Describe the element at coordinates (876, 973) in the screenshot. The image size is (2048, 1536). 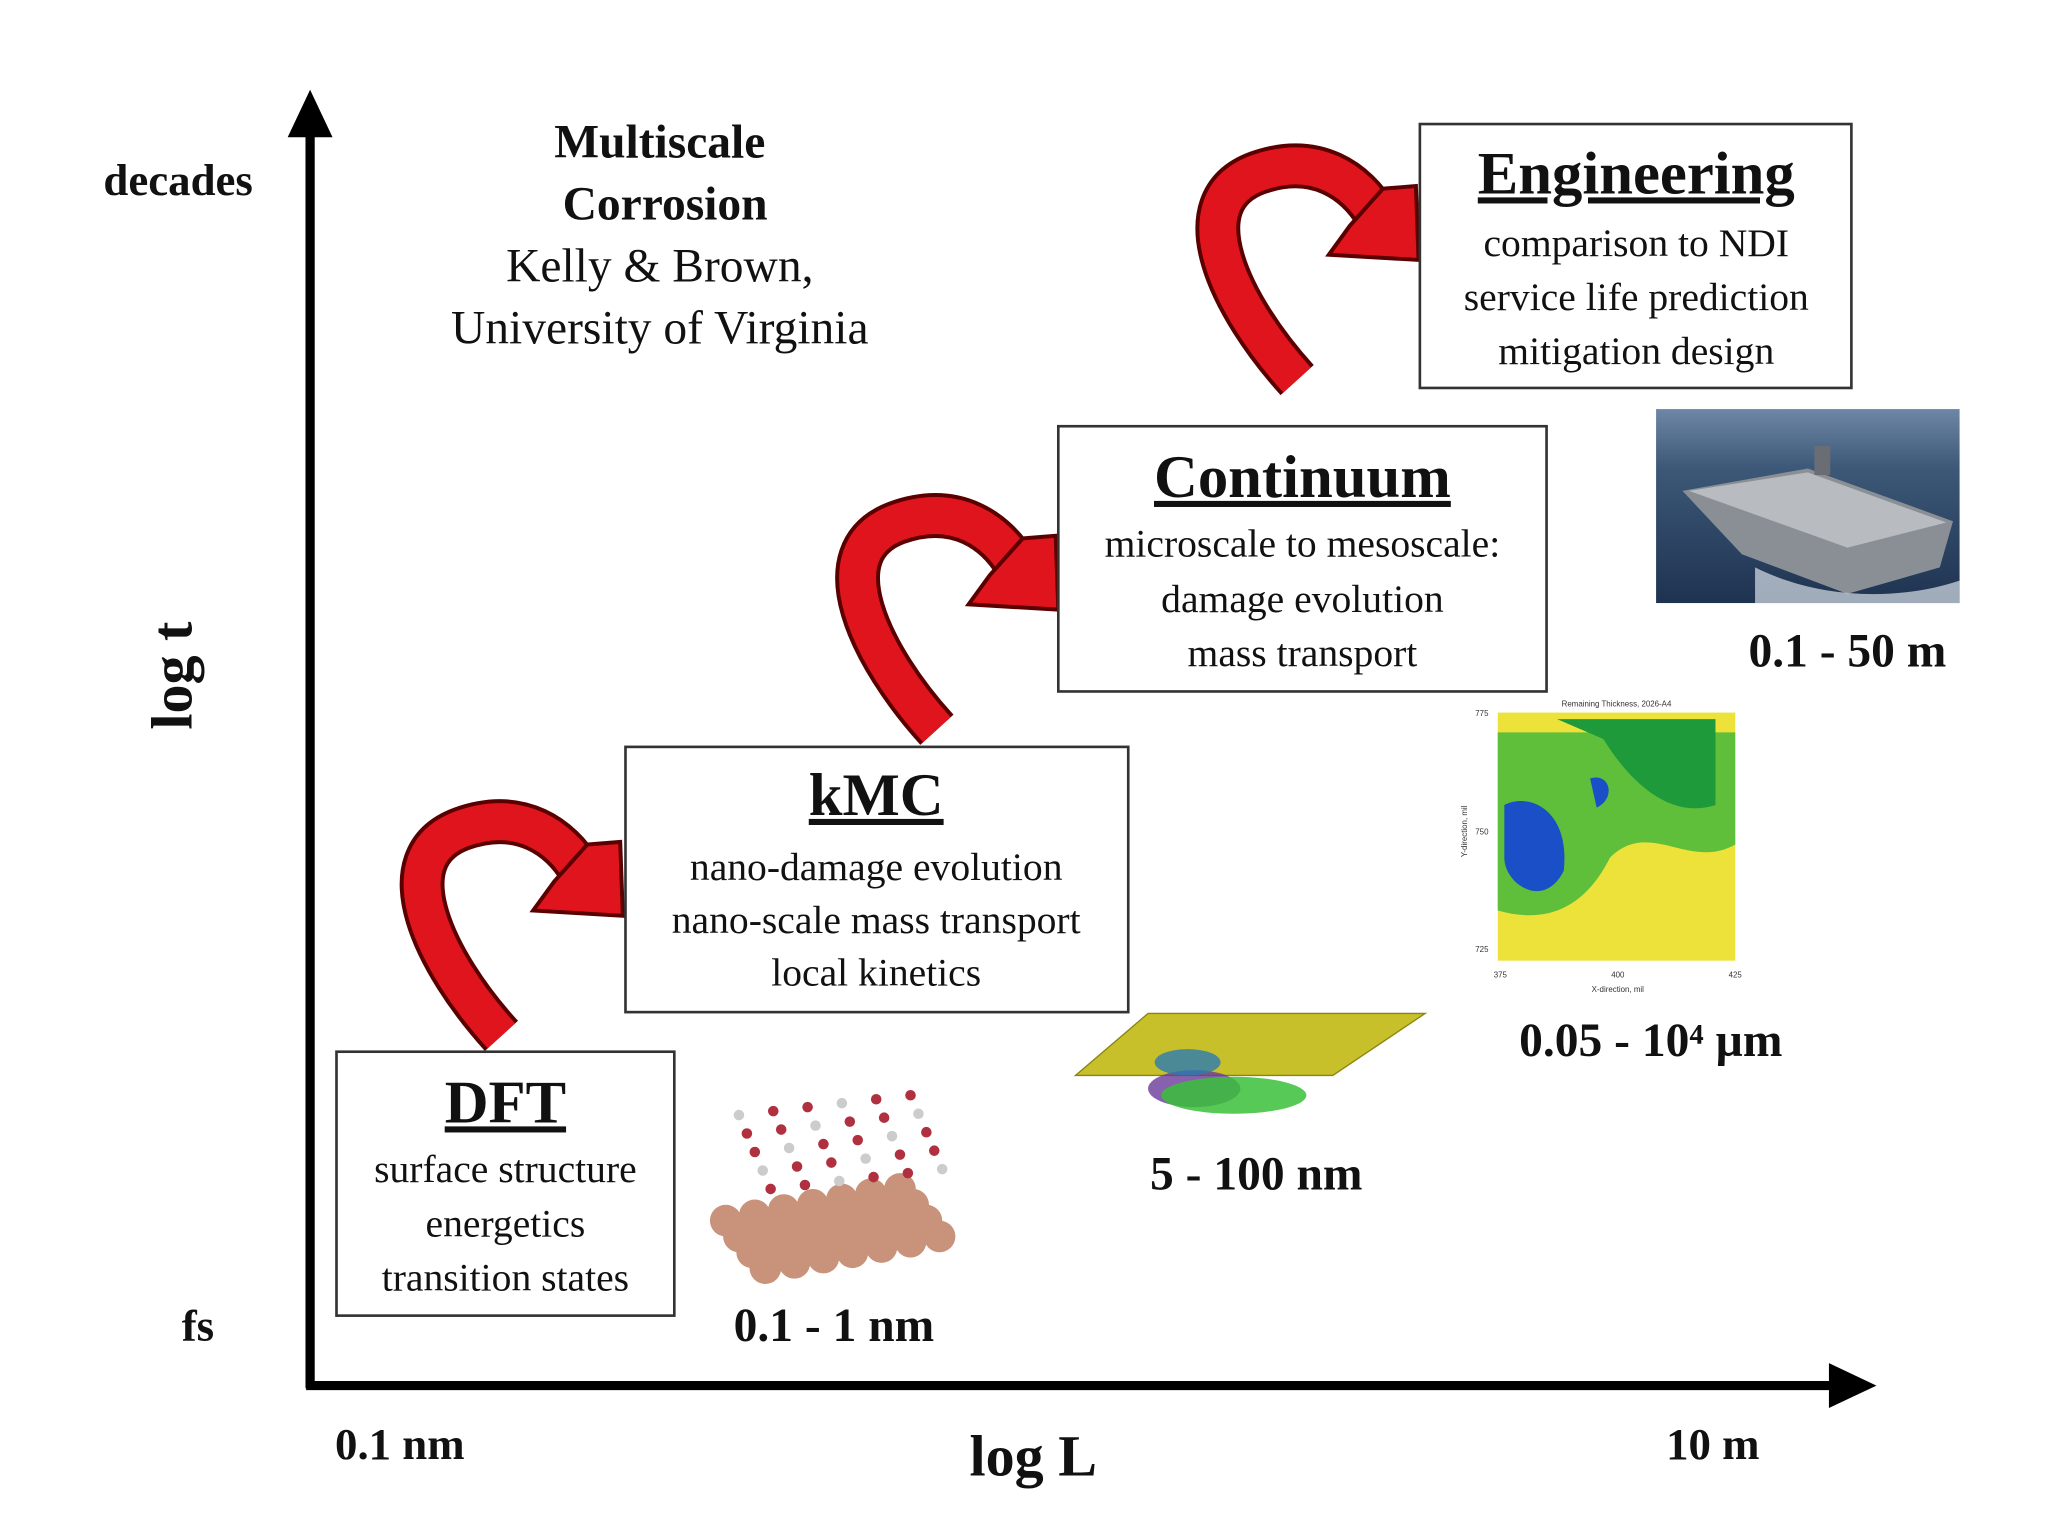
I see `box-line: local kinetics` at that location.